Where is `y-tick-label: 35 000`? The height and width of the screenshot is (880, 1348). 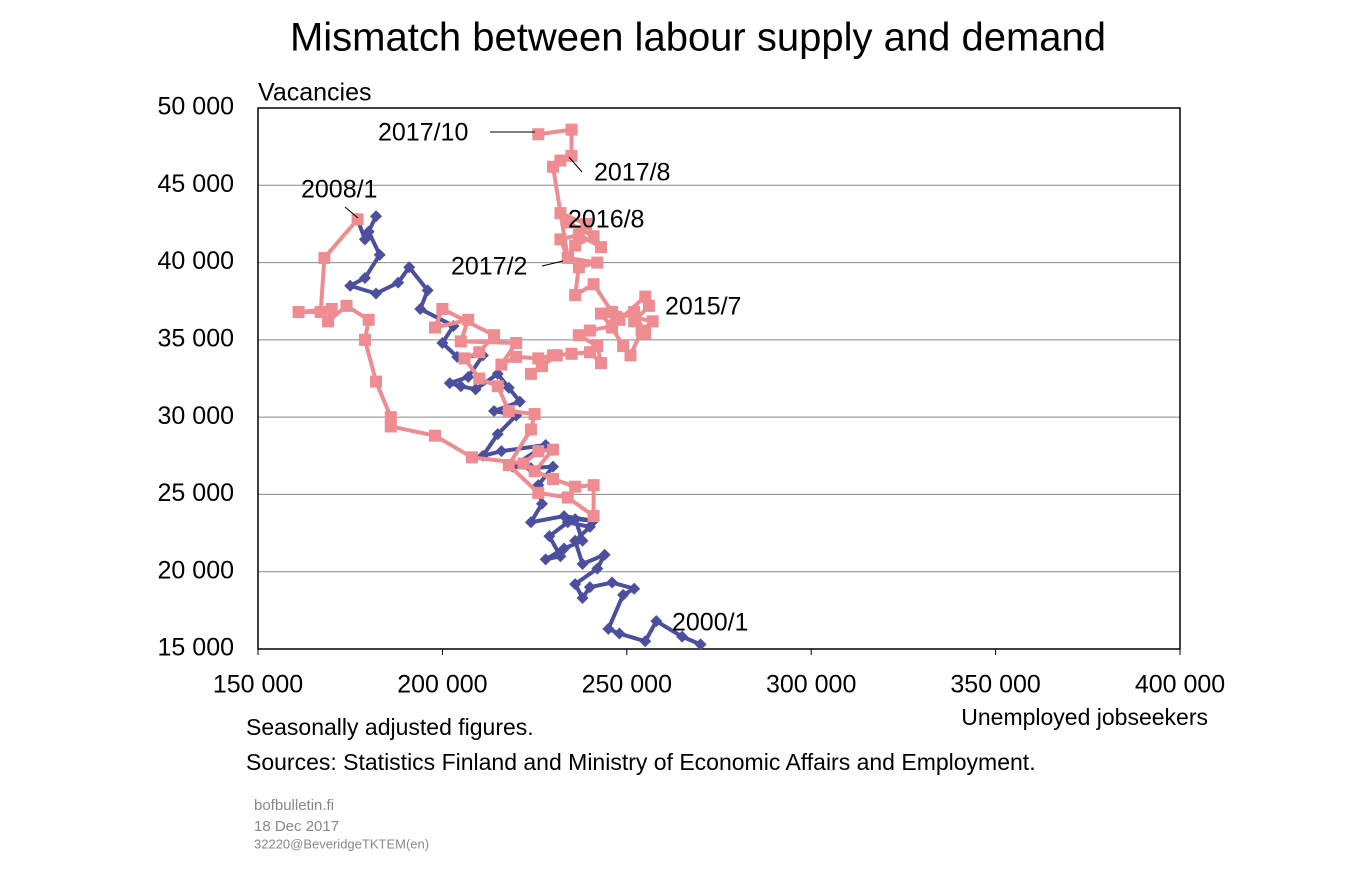
y-tick-label: 35 000 is located at coordinates (196, 338).